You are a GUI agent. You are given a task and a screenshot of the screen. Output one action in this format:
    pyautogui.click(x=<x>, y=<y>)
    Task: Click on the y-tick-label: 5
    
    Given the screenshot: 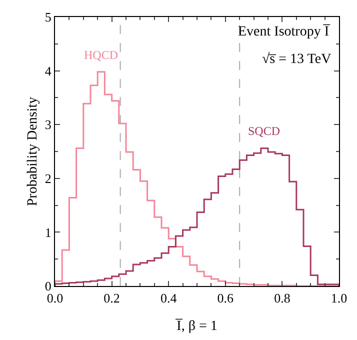 What is the action you would take?
    pyautogui.click(x=48, y=17)
    